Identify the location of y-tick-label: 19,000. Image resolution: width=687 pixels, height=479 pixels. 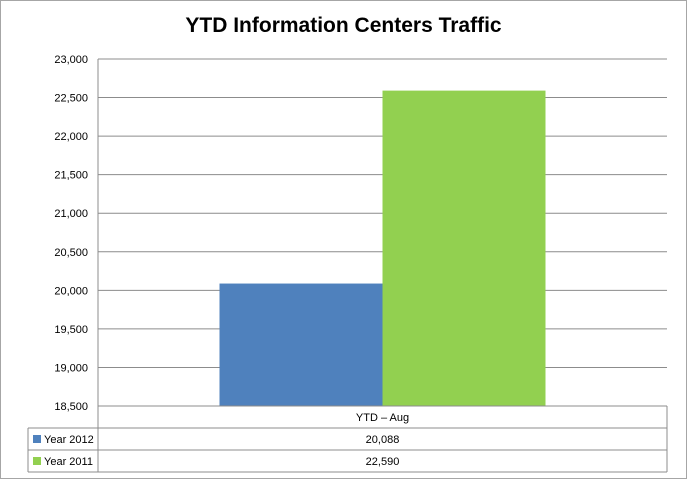
(71, 368).